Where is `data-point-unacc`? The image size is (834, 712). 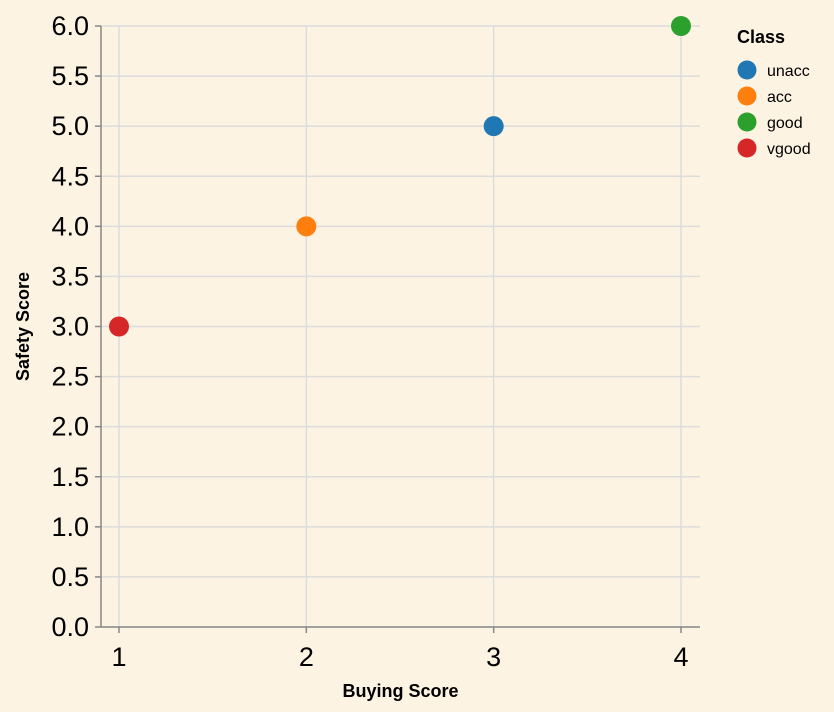
data-point-unacc is located at coordinates (493, 126).